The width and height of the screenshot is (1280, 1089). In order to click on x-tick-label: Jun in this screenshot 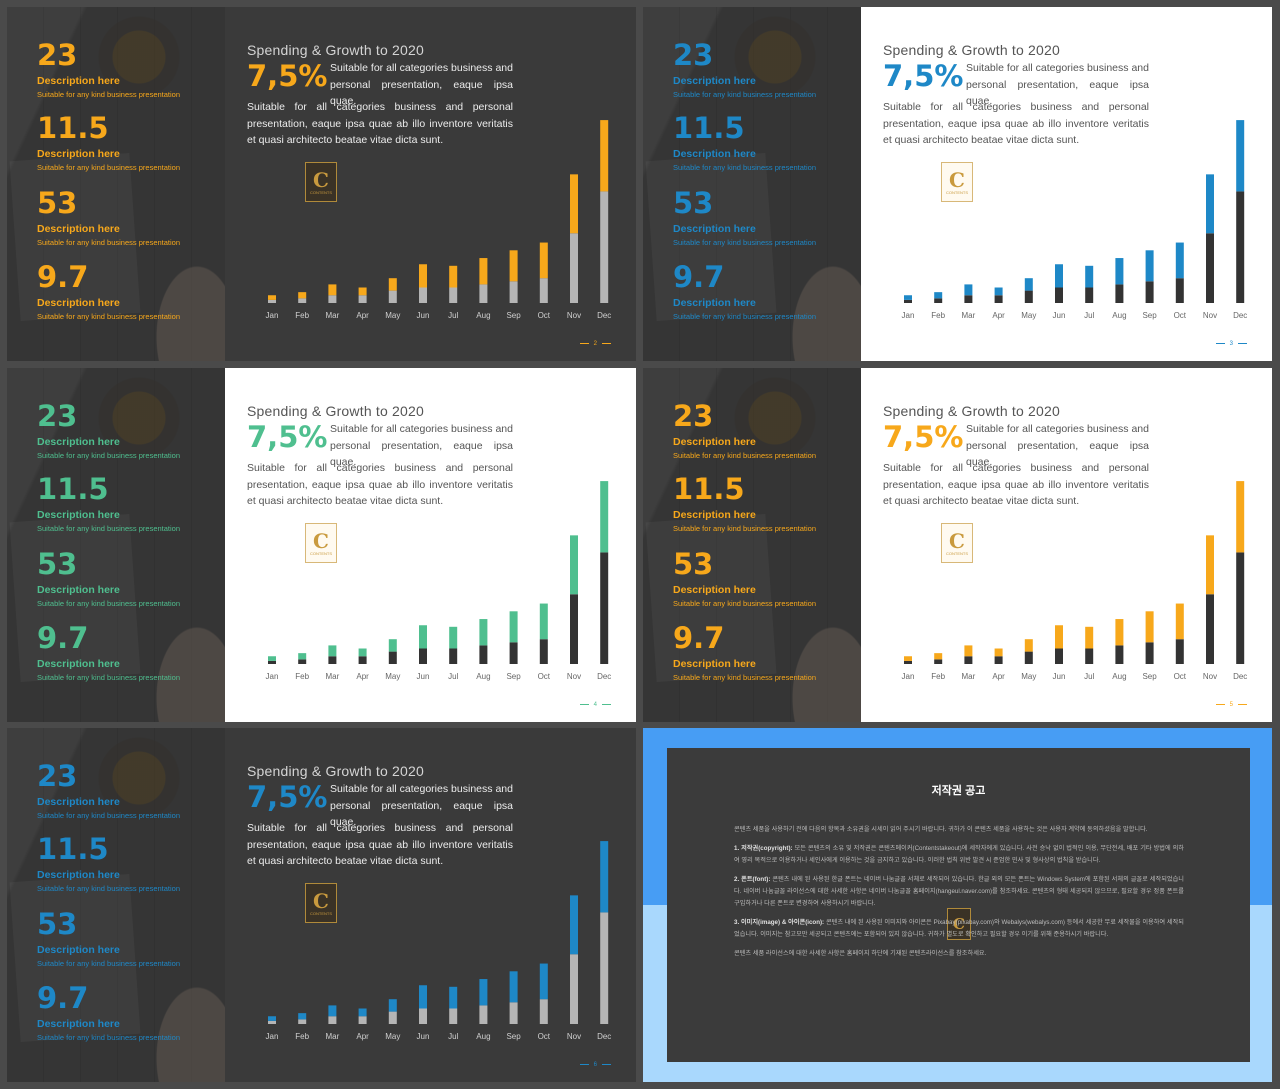, I will do `click(423, 315)`.